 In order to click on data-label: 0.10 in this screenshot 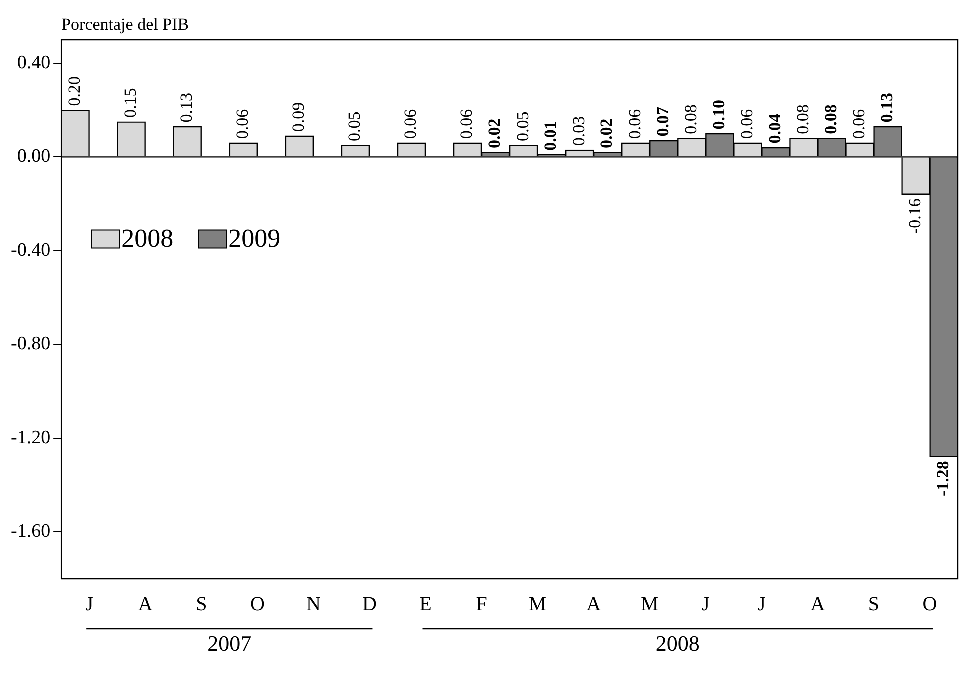, I will do `click(718, 115)`.